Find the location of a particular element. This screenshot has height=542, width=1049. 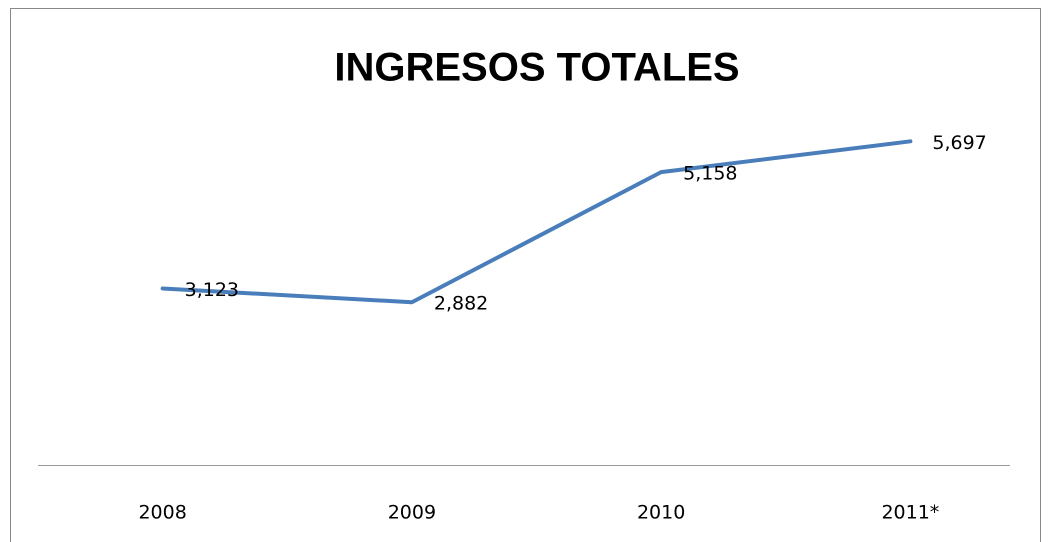

data-label: 5,697 is located at coordinates (959, 143).